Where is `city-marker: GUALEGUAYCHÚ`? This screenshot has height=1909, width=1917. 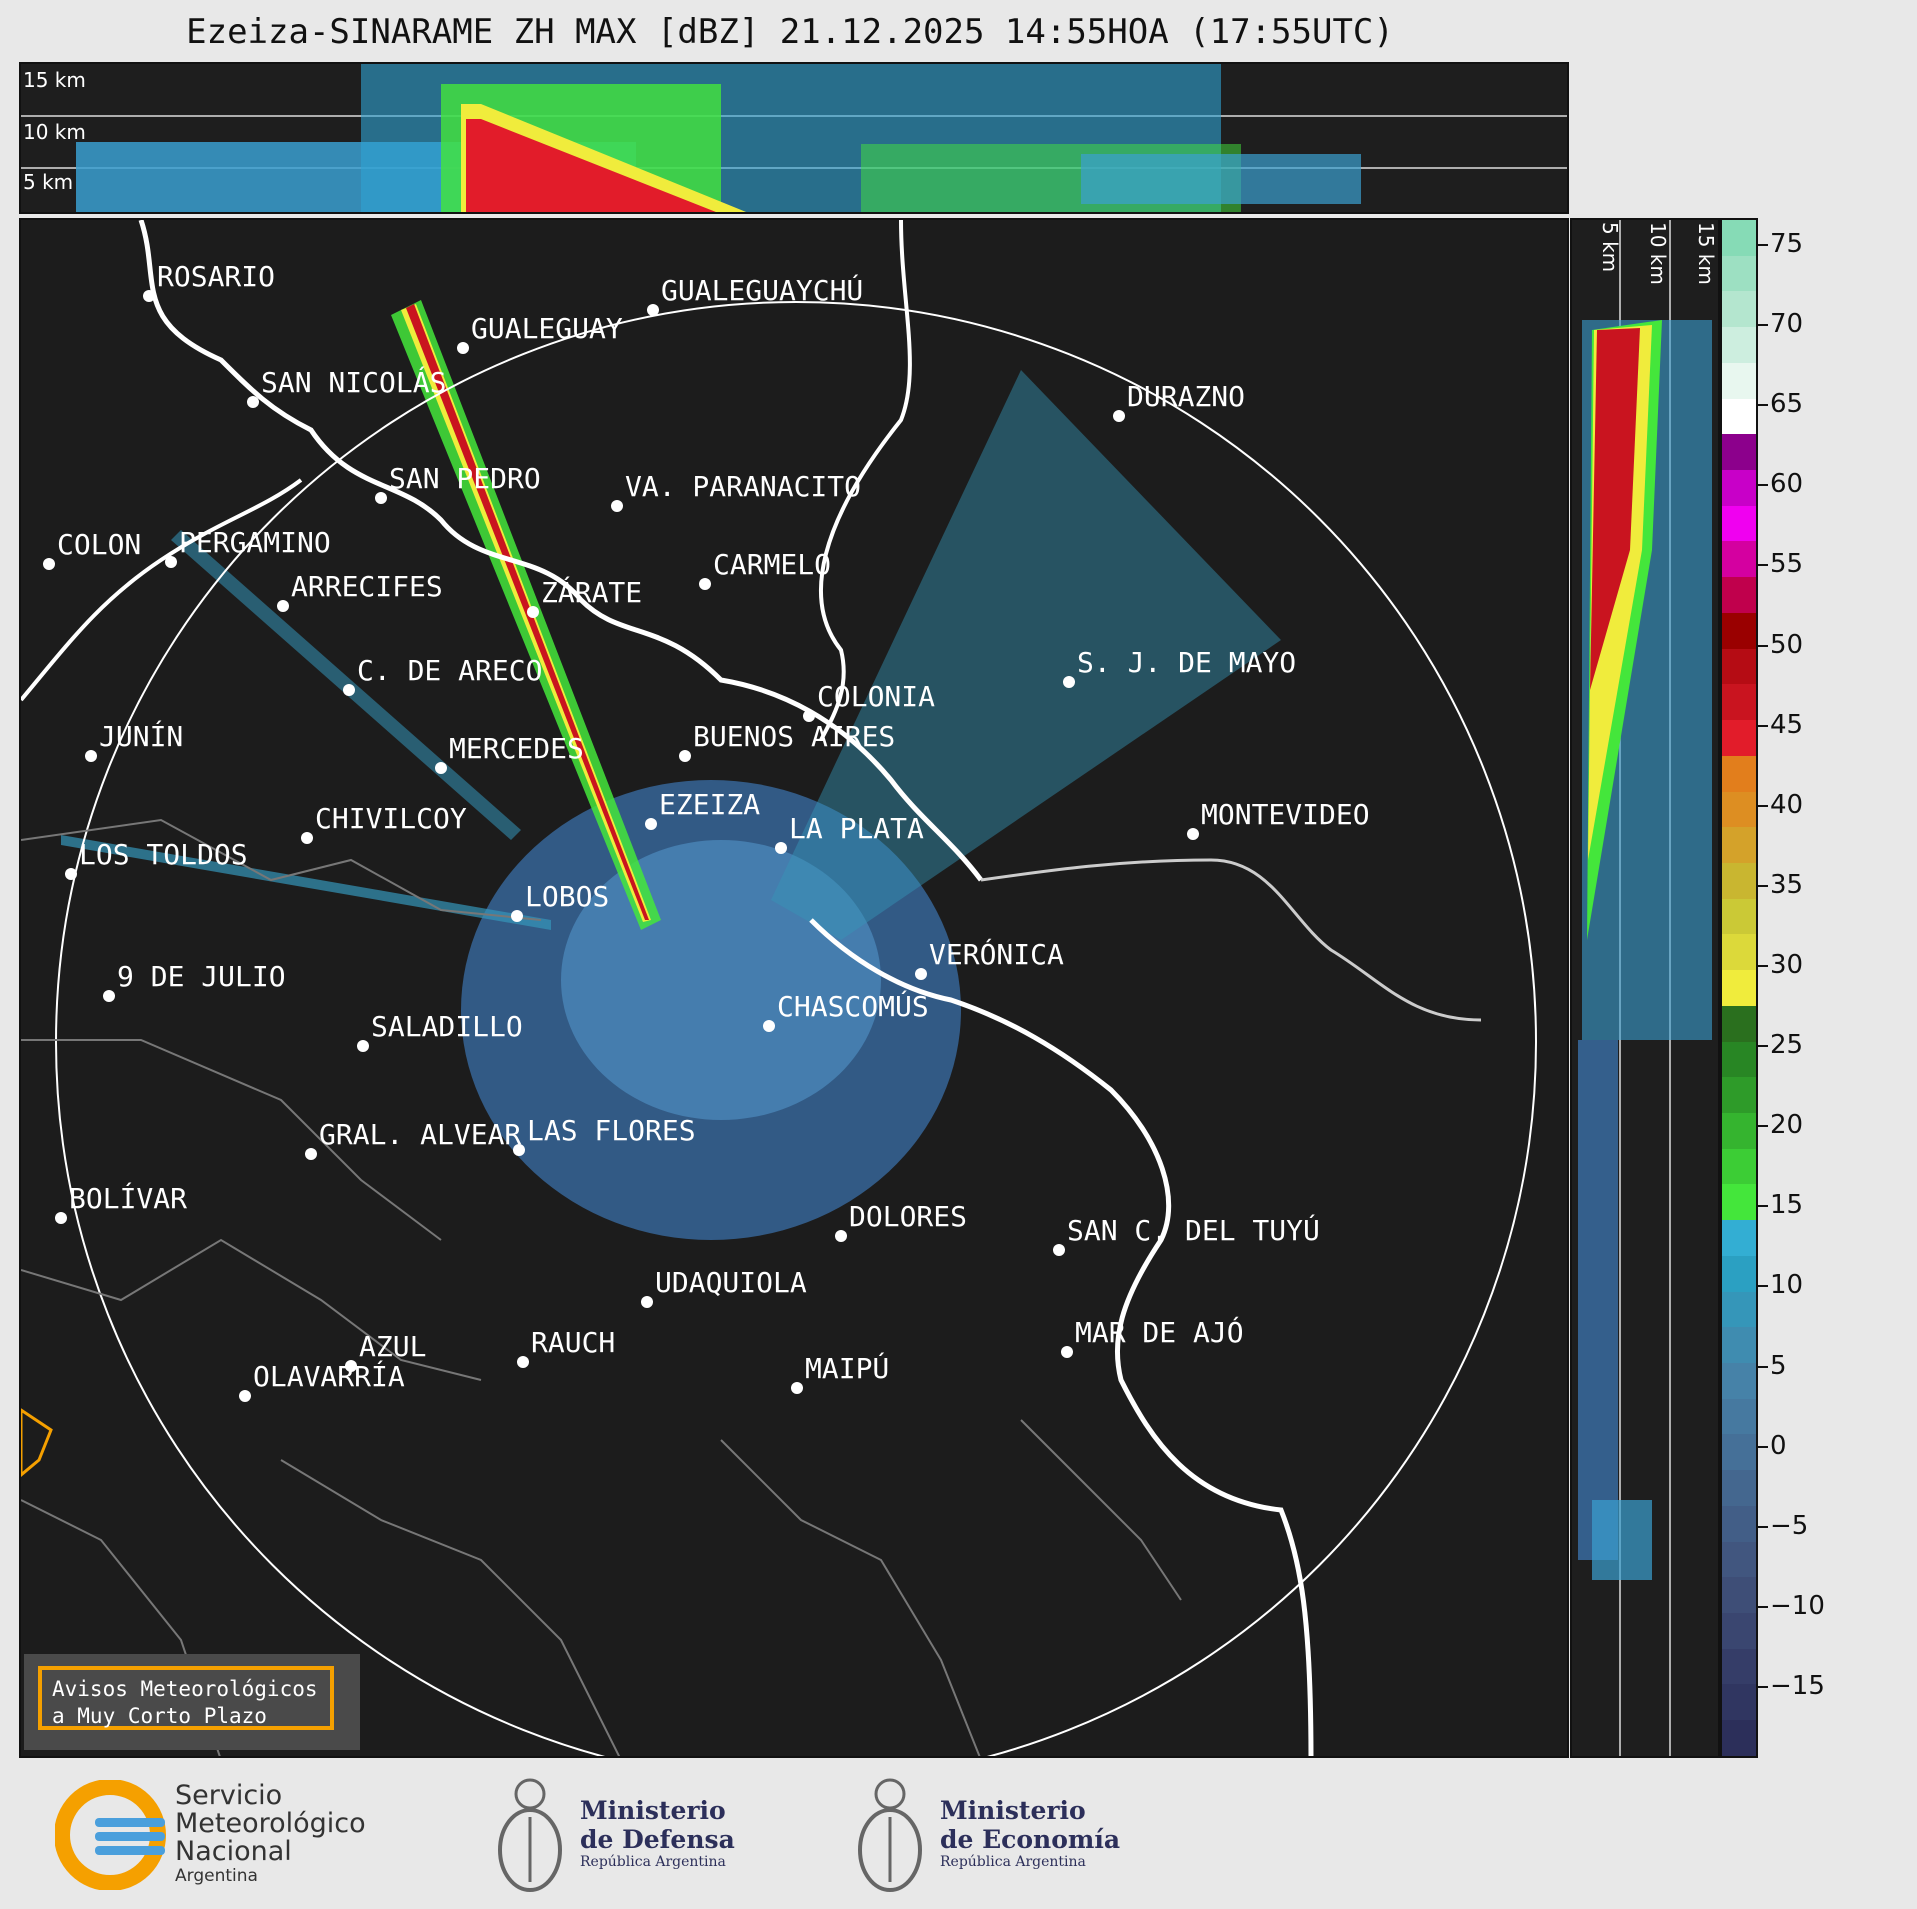 city-marker: GUALEGUAYCHÚ is located at coordinates (755, 294).